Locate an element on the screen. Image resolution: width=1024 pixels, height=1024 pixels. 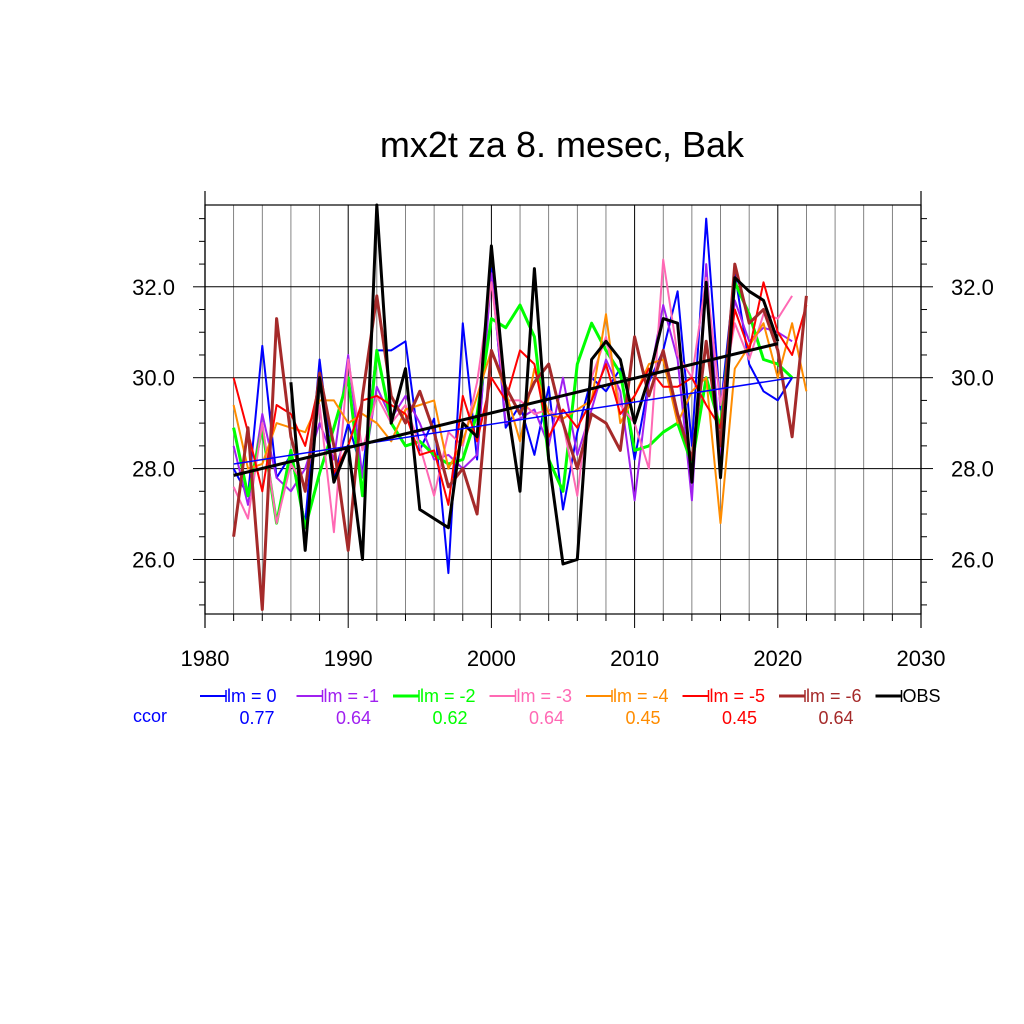
y-tick-label-right: 32.0 is located at coordinates (972, 287).